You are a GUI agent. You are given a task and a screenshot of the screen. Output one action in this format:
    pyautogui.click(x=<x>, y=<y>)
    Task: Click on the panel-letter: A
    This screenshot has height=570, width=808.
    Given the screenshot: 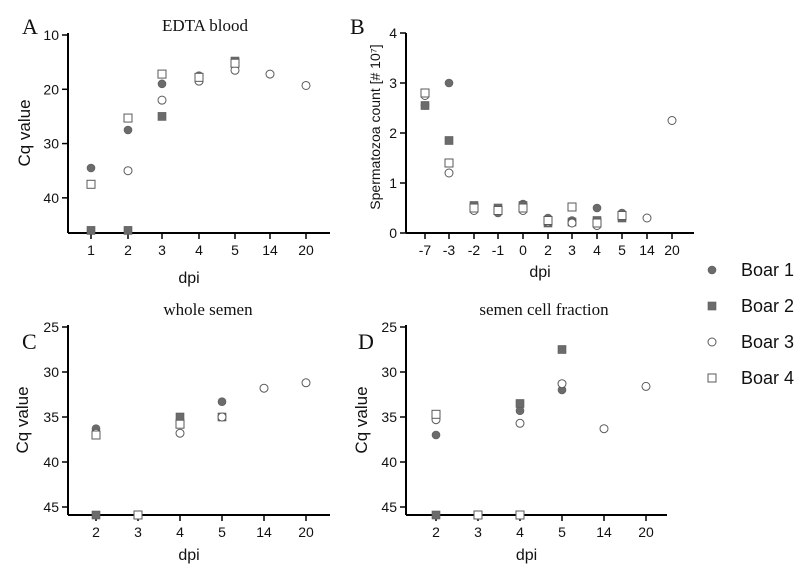 What is the action you would take?
    pyautogui.click(x=30, y=26)
    